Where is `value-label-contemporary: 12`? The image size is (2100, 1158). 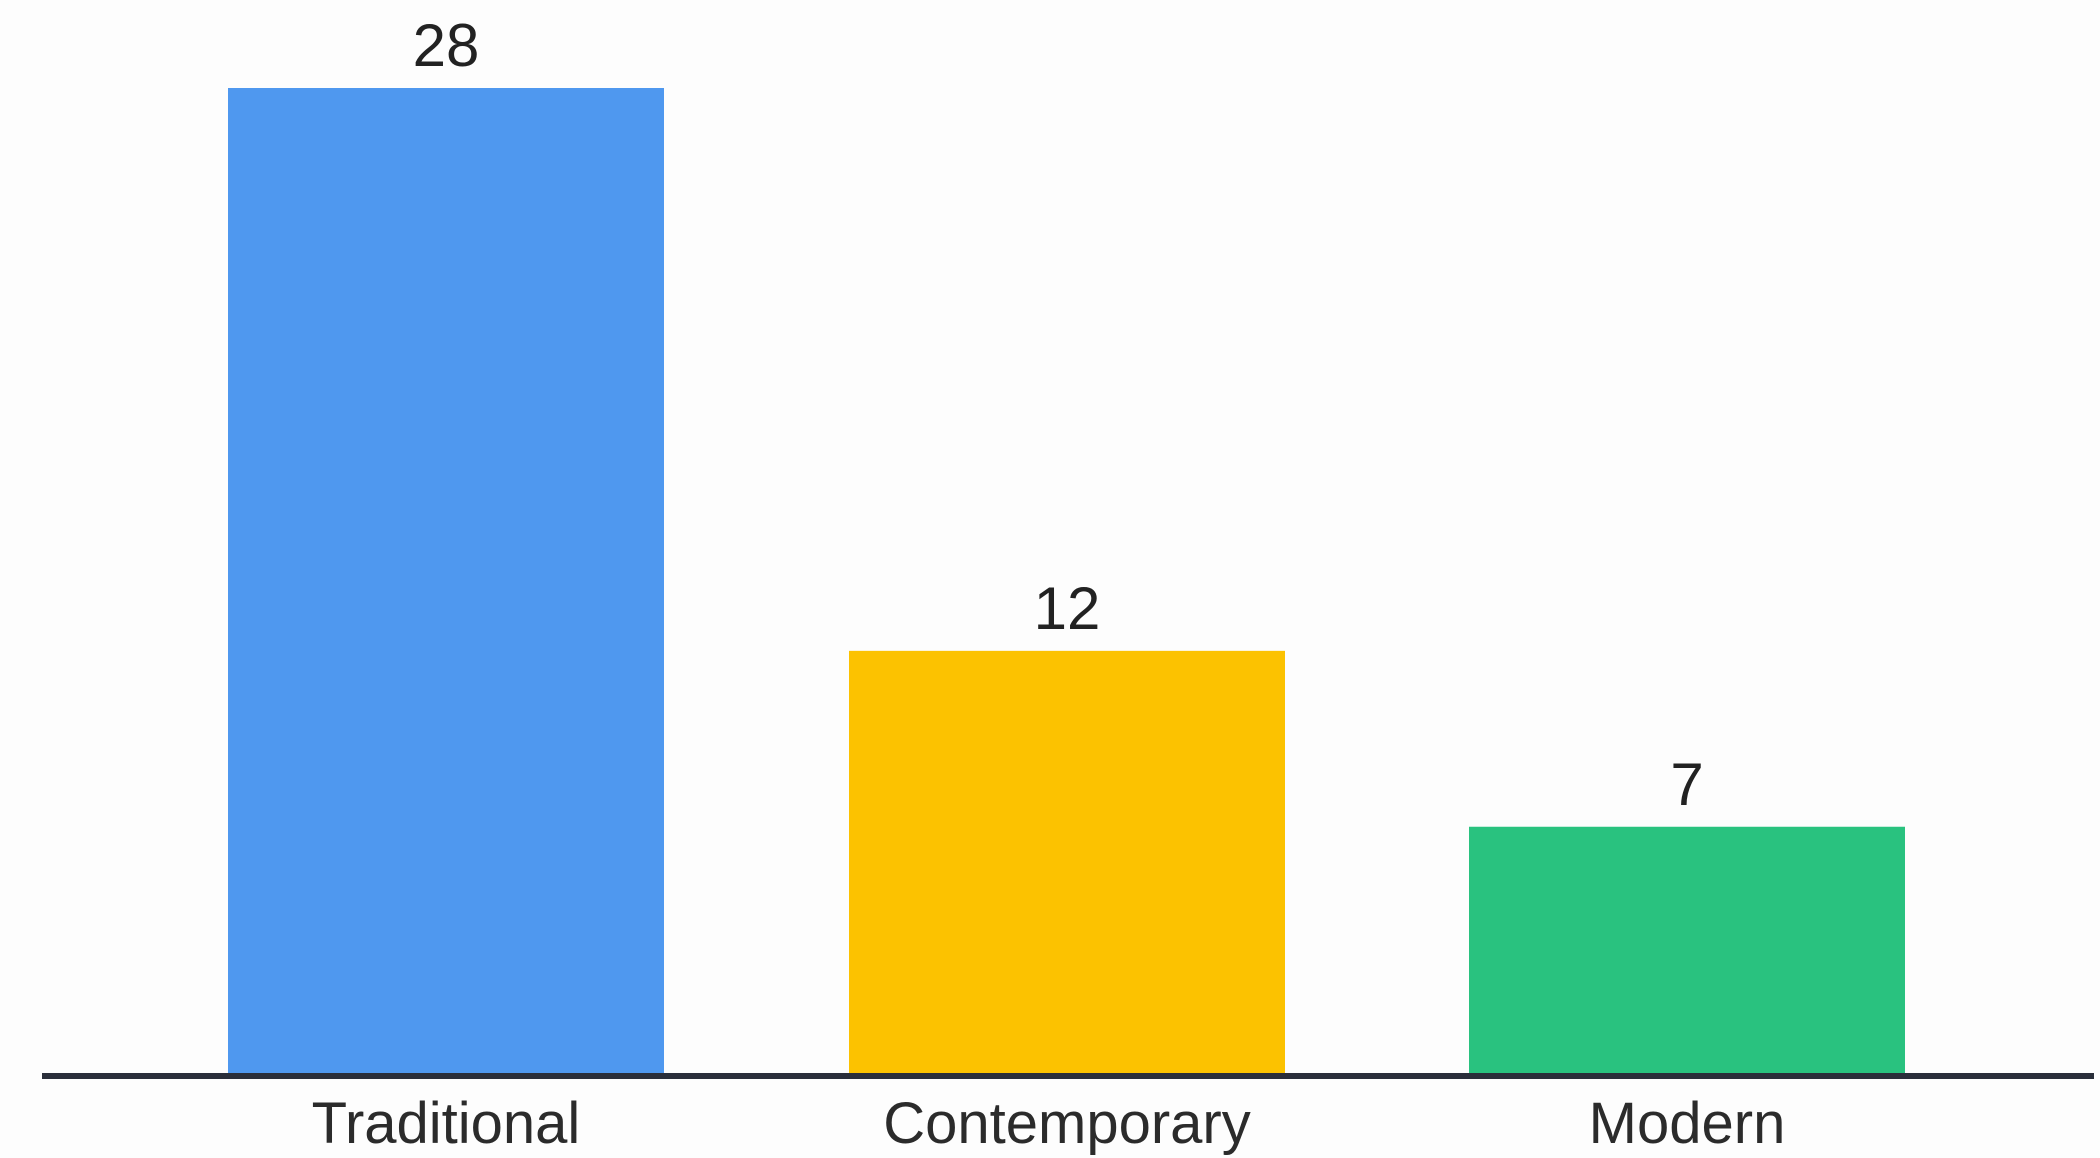 value-label-contemporary: 12 is located at coordinates (1067, 608).